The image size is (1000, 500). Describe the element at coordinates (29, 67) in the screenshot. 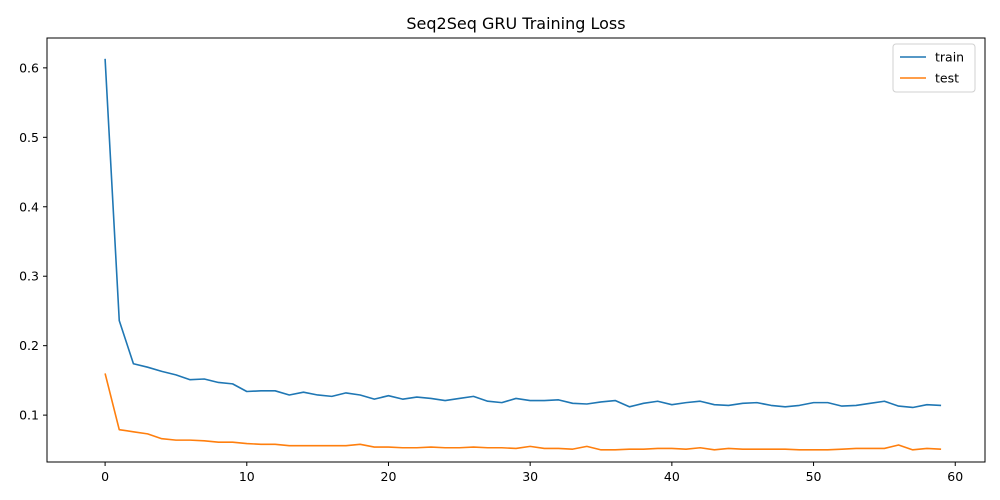

I see `y-tick-label: 0.6` at that location.